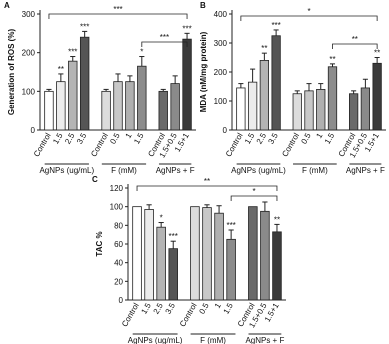  What do you see at coordinates (99, 243) in the screenshot?
I see `y-axis-title: TAC %` at bounding box center [99, 243].